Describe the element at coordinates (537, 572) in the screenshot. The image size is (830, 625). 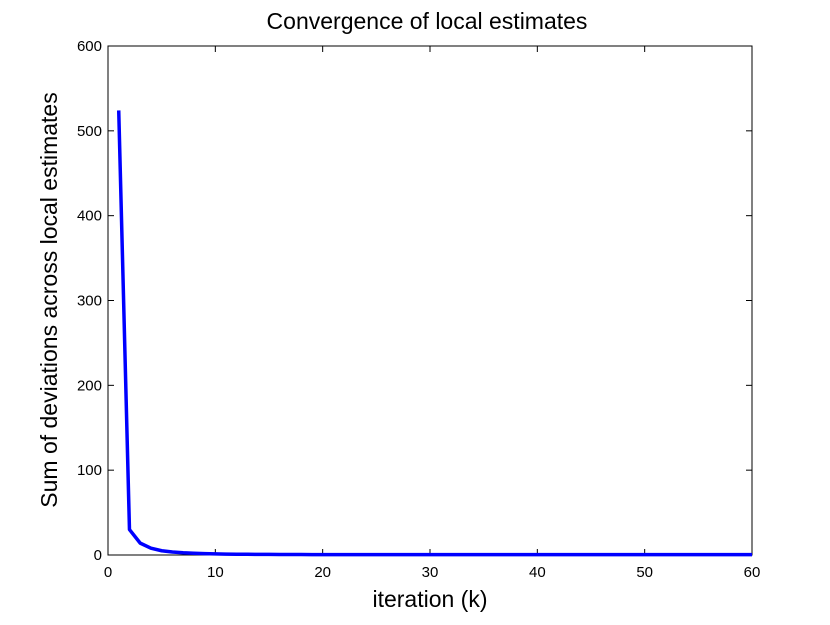
I see `x-tick-label-40: 40` at that location.